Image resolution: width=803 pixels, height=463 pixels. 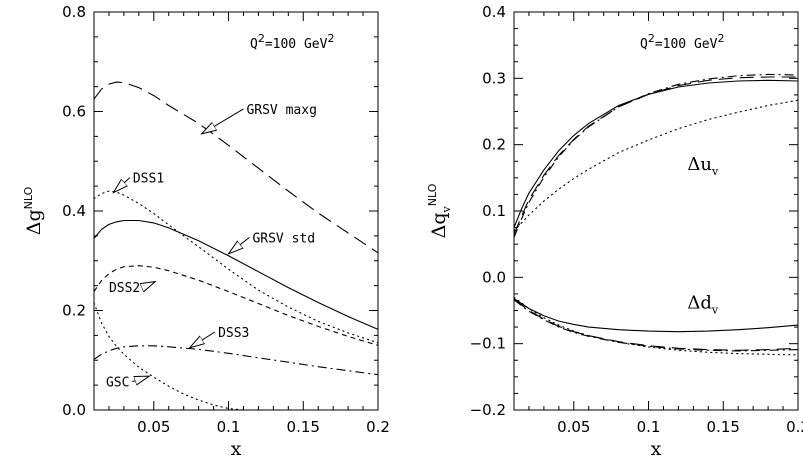 What do you see at coordinates (140, 378) in the screenshot?
I see `left-arrow-gsc` at bounding box center [140, 378].